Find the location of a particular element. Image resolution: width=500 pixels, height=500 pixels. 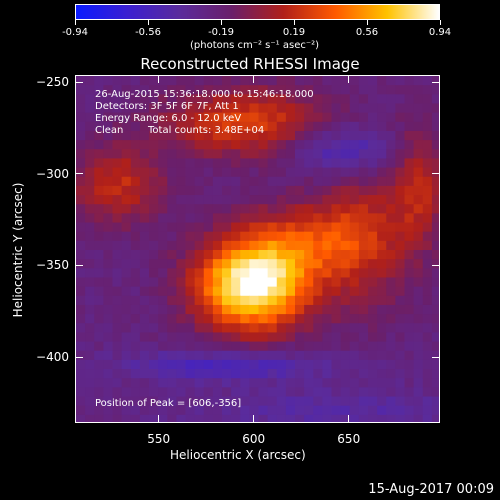

colorbar-tick-label: -0.56 is located at coordinates (148, 32).